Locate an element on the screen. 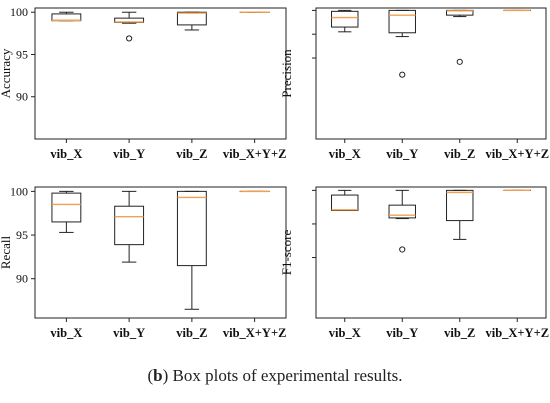  y-axis-label: Precision is located at coordinates (286, 73).